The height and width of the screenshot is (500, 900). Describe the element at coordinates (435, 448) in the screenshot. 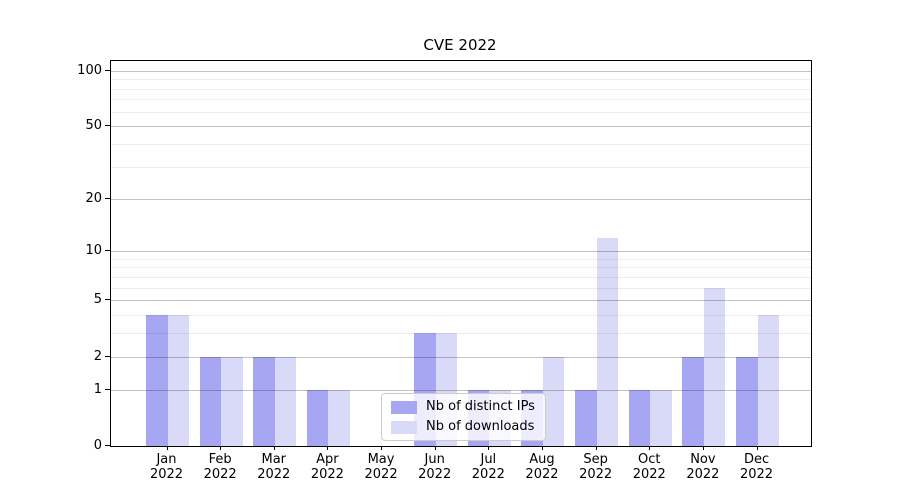

I see `x-tick-mark-jun` at that location.